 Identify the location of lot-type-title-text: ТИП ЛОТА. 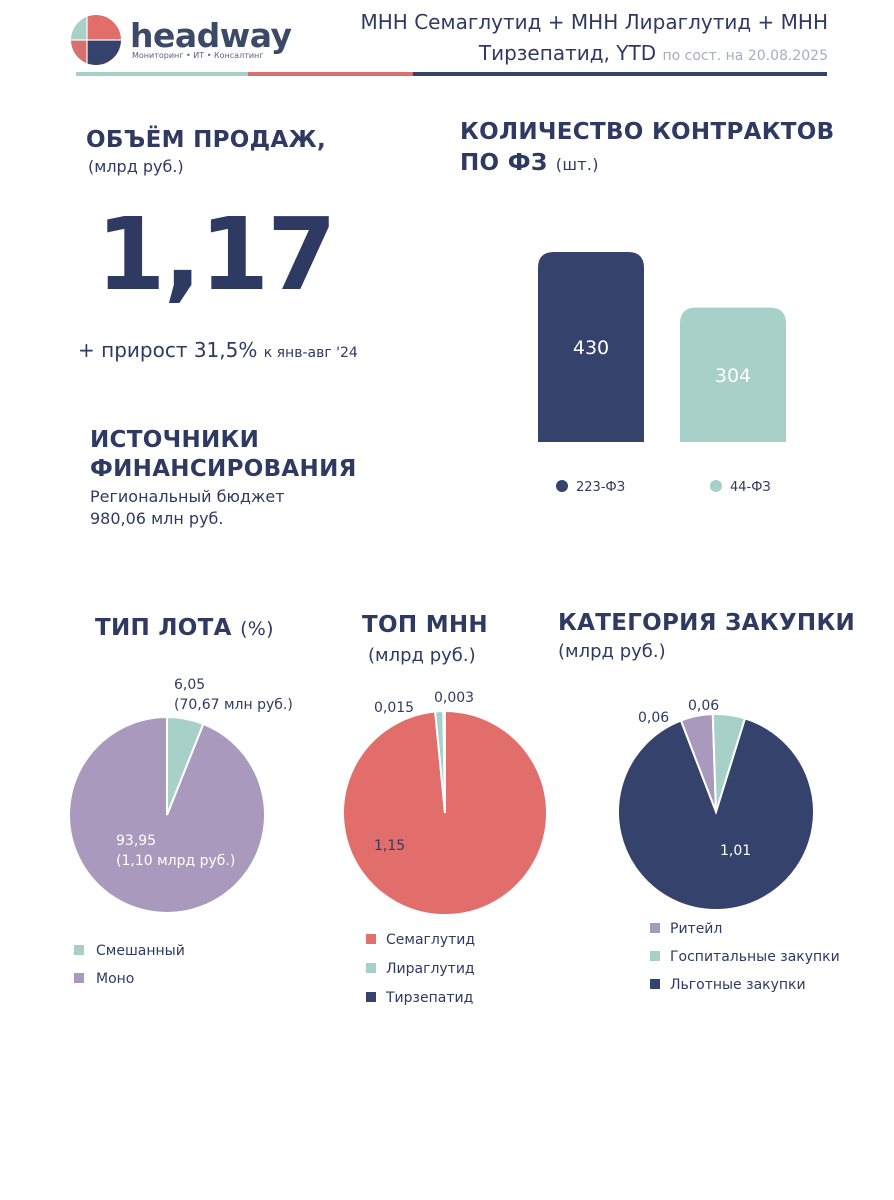
(163, 628).